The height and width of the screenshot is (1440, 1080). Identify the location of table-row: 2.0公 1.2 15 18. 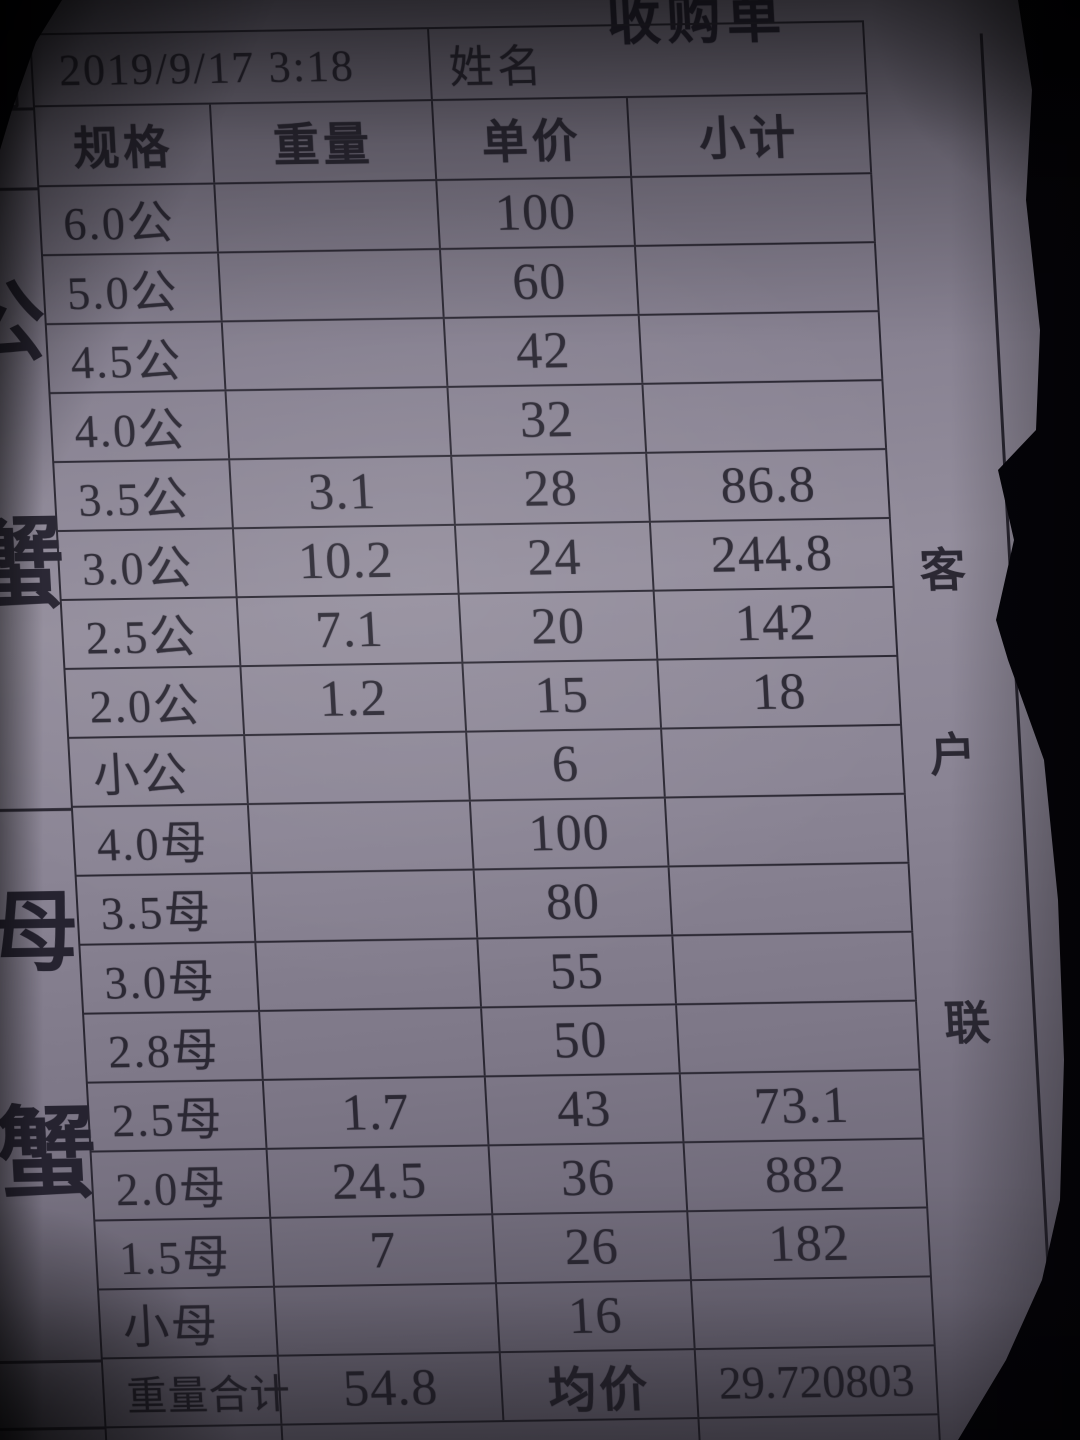
(483, 697).